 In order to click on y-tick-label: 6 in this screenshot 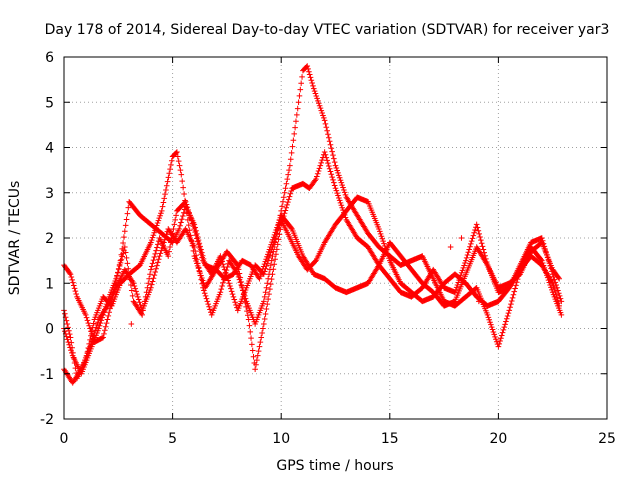, I will do `click(49, 58)`.